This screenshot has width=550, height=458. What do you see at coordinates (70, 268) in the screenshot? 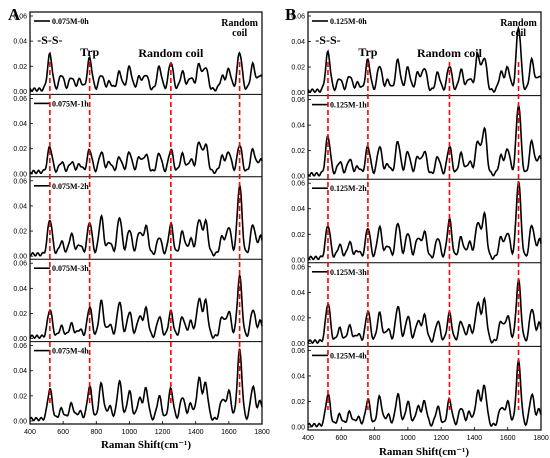
I see `legend-label: 0.075M-3h` at bounding box center [70, 268].